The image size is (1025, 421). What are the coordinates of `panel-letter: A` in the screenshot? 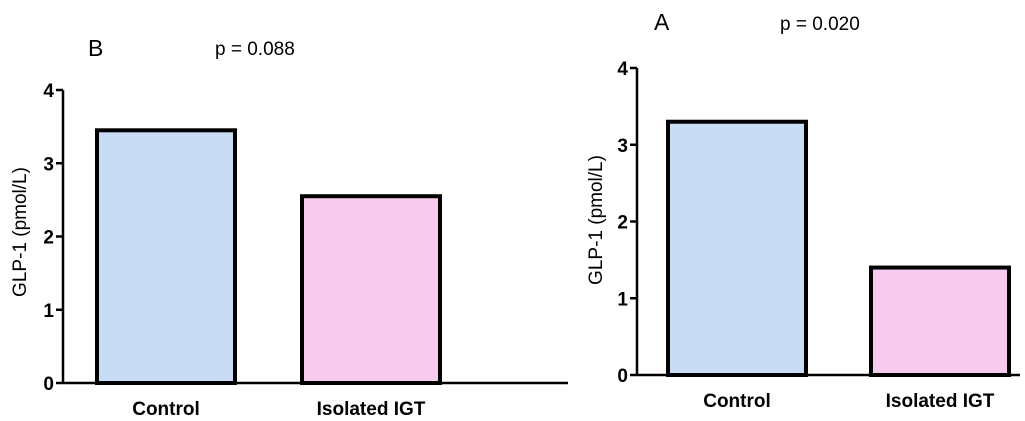 It's located at (662, 22).